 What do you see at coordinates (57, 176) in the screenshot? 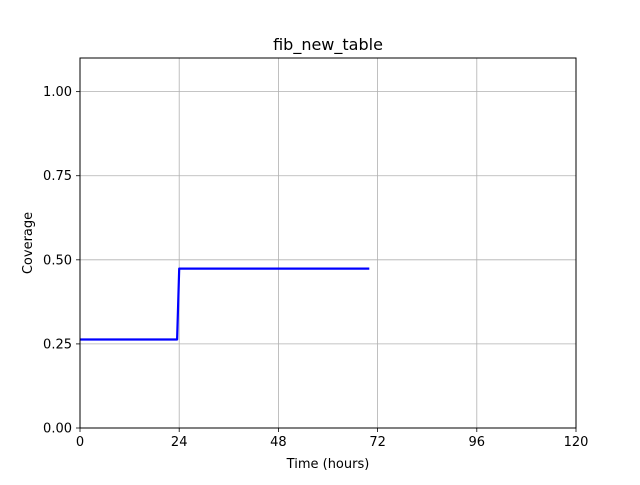
I see `y-tick-label: 0.75` at bounding box center [57, 176].